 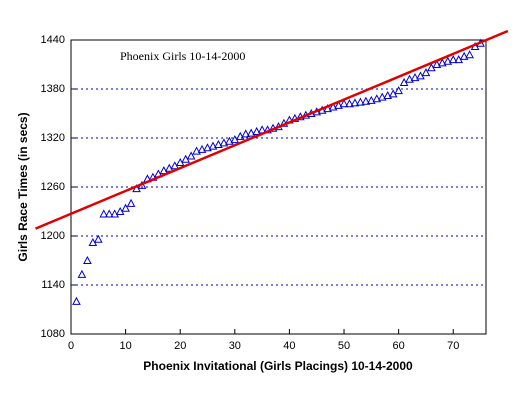 What do you see at coordinates (180, 346) in the screenshot?
I see `x-tick-label: 20` at bounding box center [180, 346].